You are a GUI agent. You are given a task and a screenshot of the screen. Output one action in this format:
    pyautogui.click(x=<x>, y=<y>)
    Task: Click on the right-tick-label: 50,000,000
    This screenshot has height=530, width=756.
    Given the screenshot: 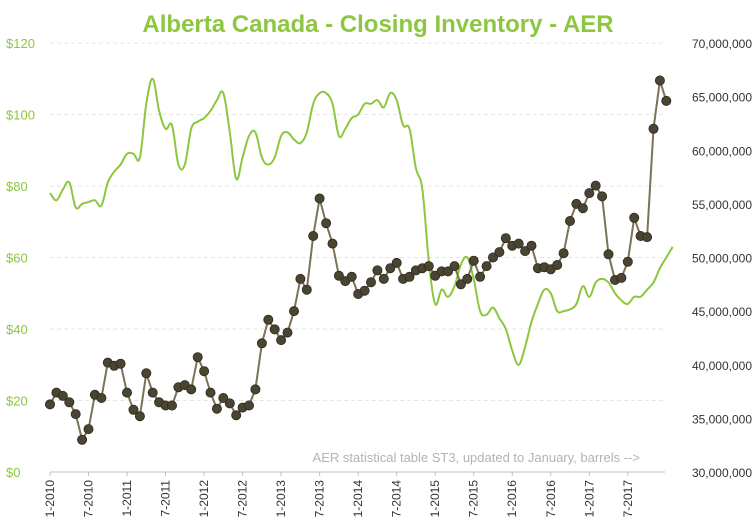 What is the action you would take?
    pyautogui.click(x=722, y=259)
    